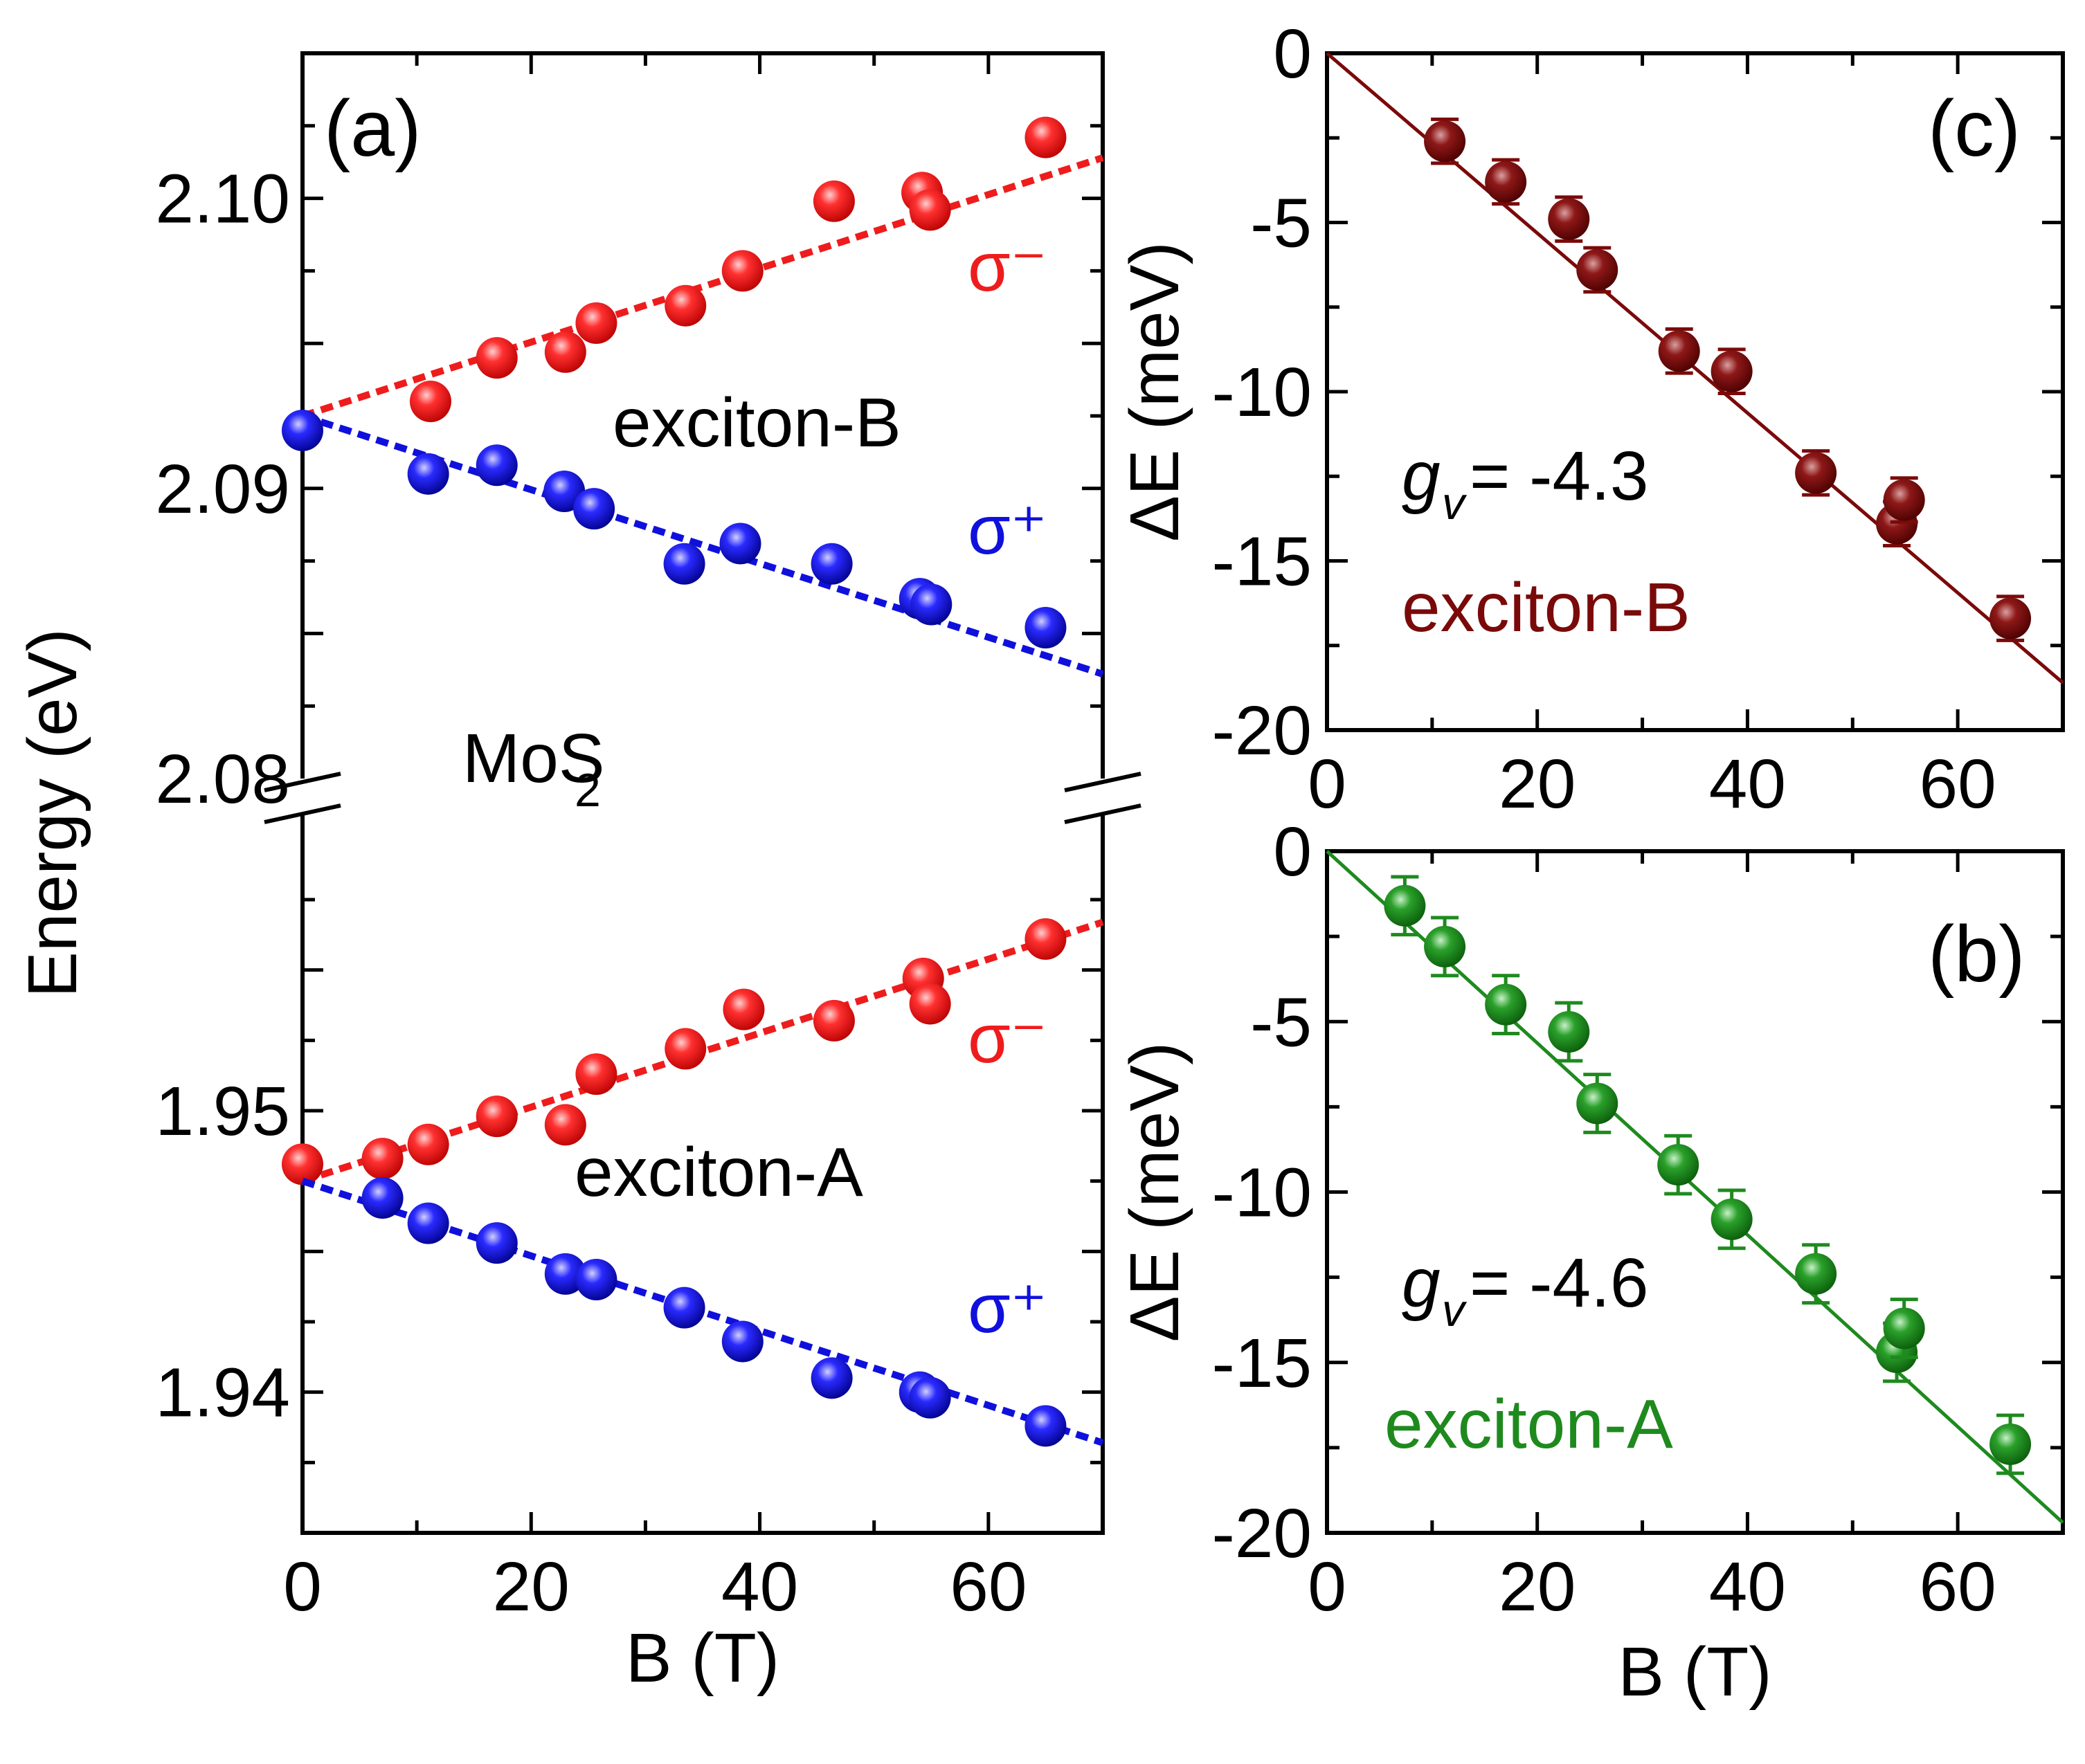 Image resolution: width=2085 pixels, height=1764 pixels. What do you see at coordinates (1528, 1424) in the screenshot?
I see `series-label: exciton-A` at bounding box center [1528, 1424].